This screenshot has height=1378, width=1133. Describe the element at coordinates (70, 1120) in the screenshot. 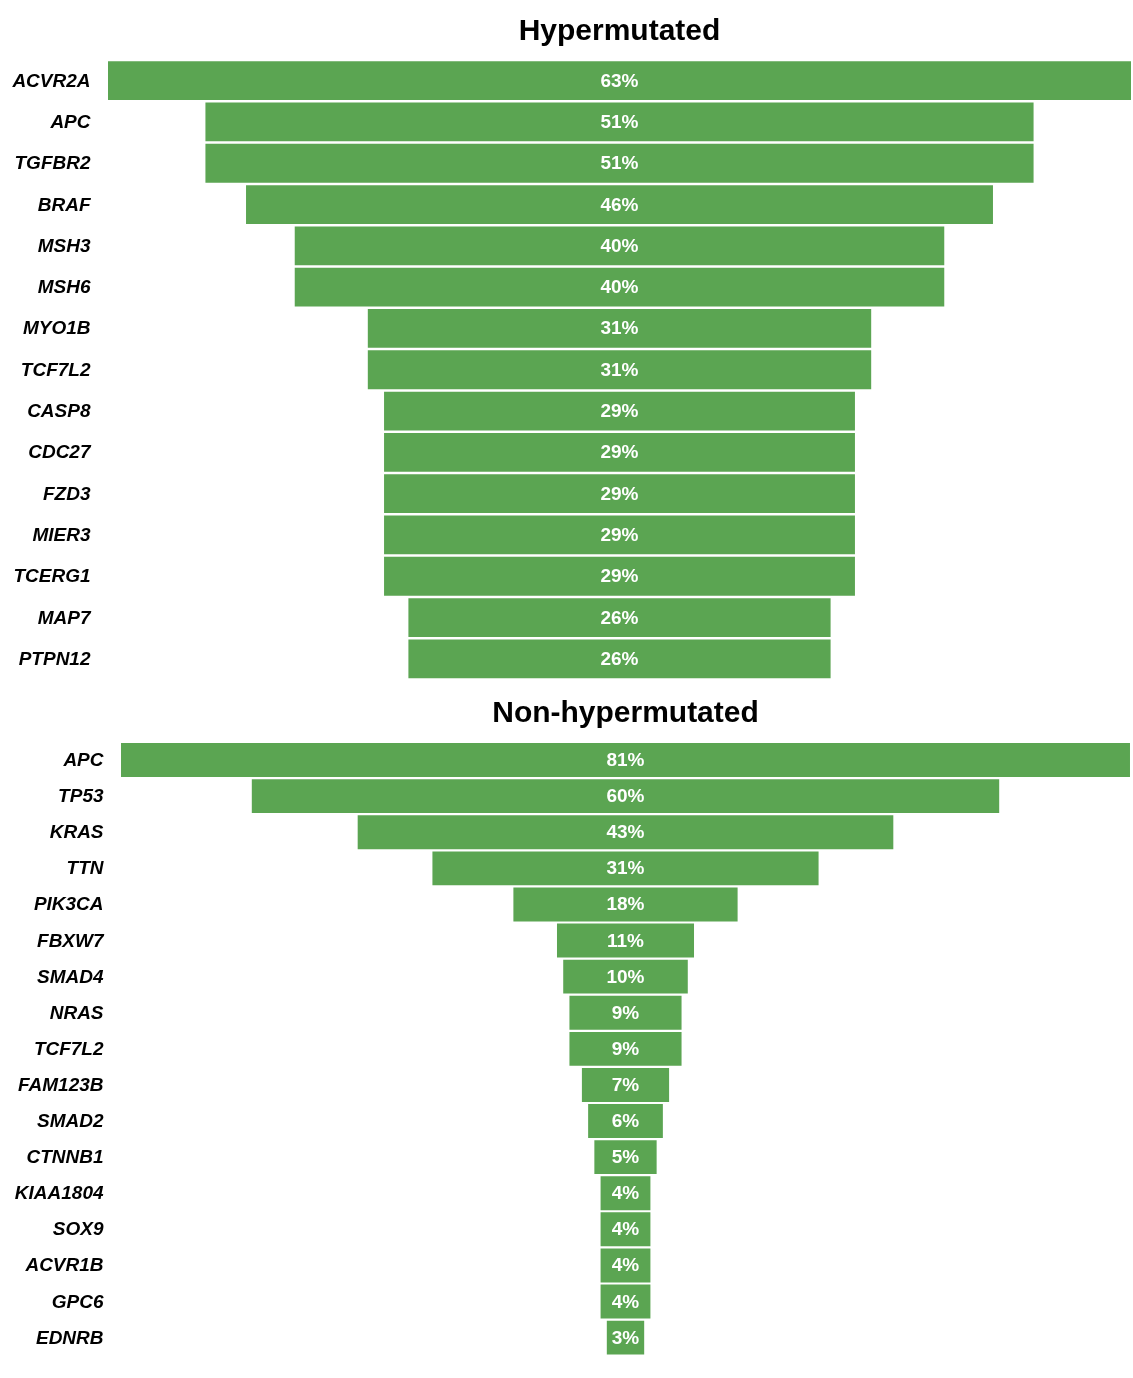

I see `category-label: SMAD2` at that location.